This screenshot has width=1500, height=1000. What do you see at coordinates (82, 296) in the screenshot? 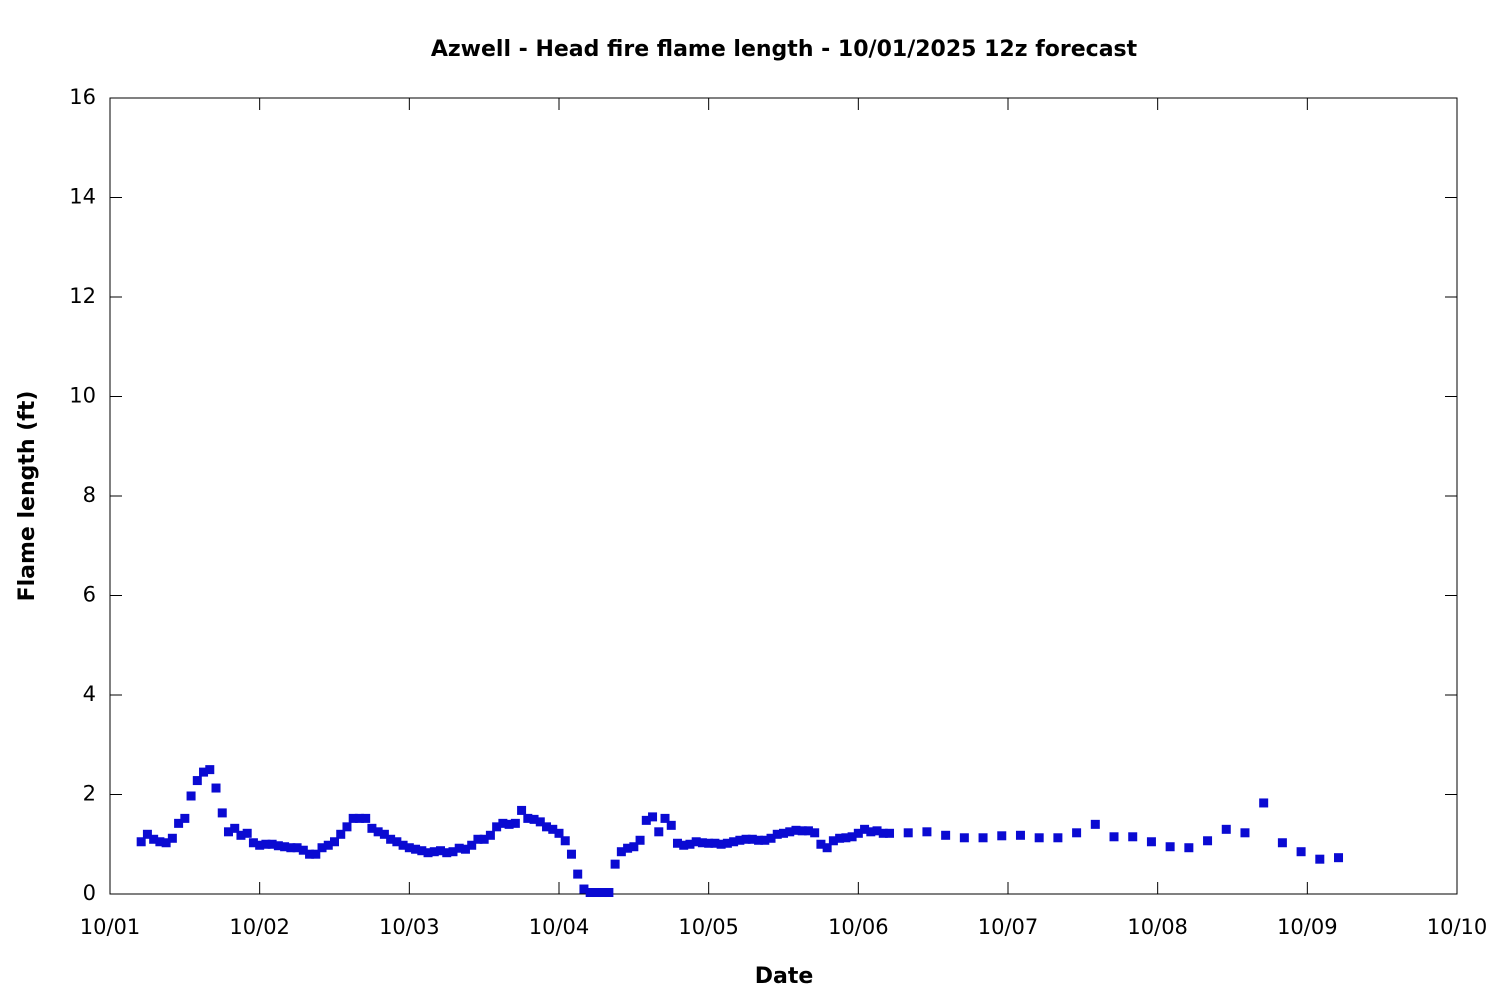
I see `y-tick-label: 12` at bounding box center [82, 296].